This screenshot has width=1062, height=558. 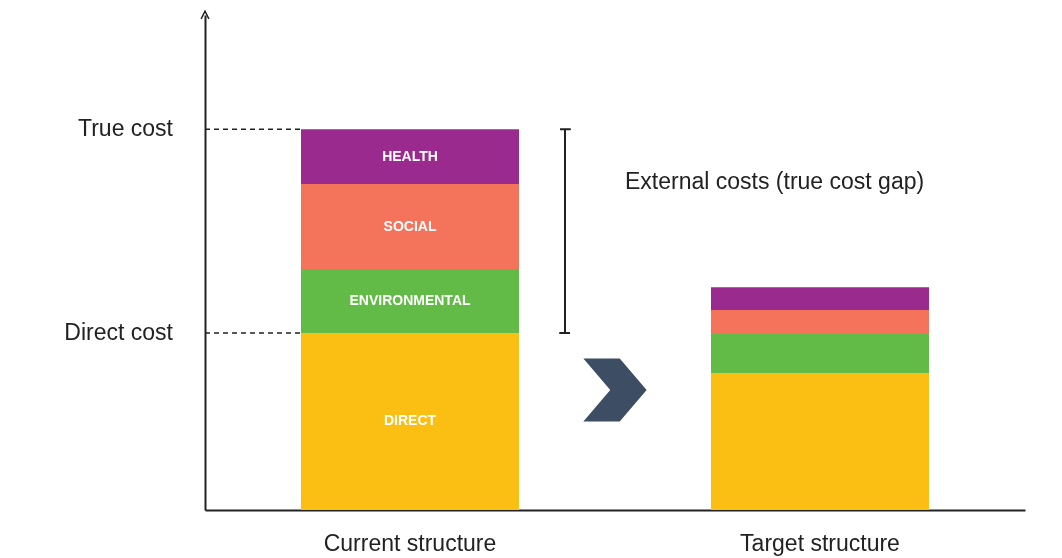 What do you see at coordinates (125, 128) in the screenshot?
I see `ref-line-label: True cost` at bounding box center [125, 128].